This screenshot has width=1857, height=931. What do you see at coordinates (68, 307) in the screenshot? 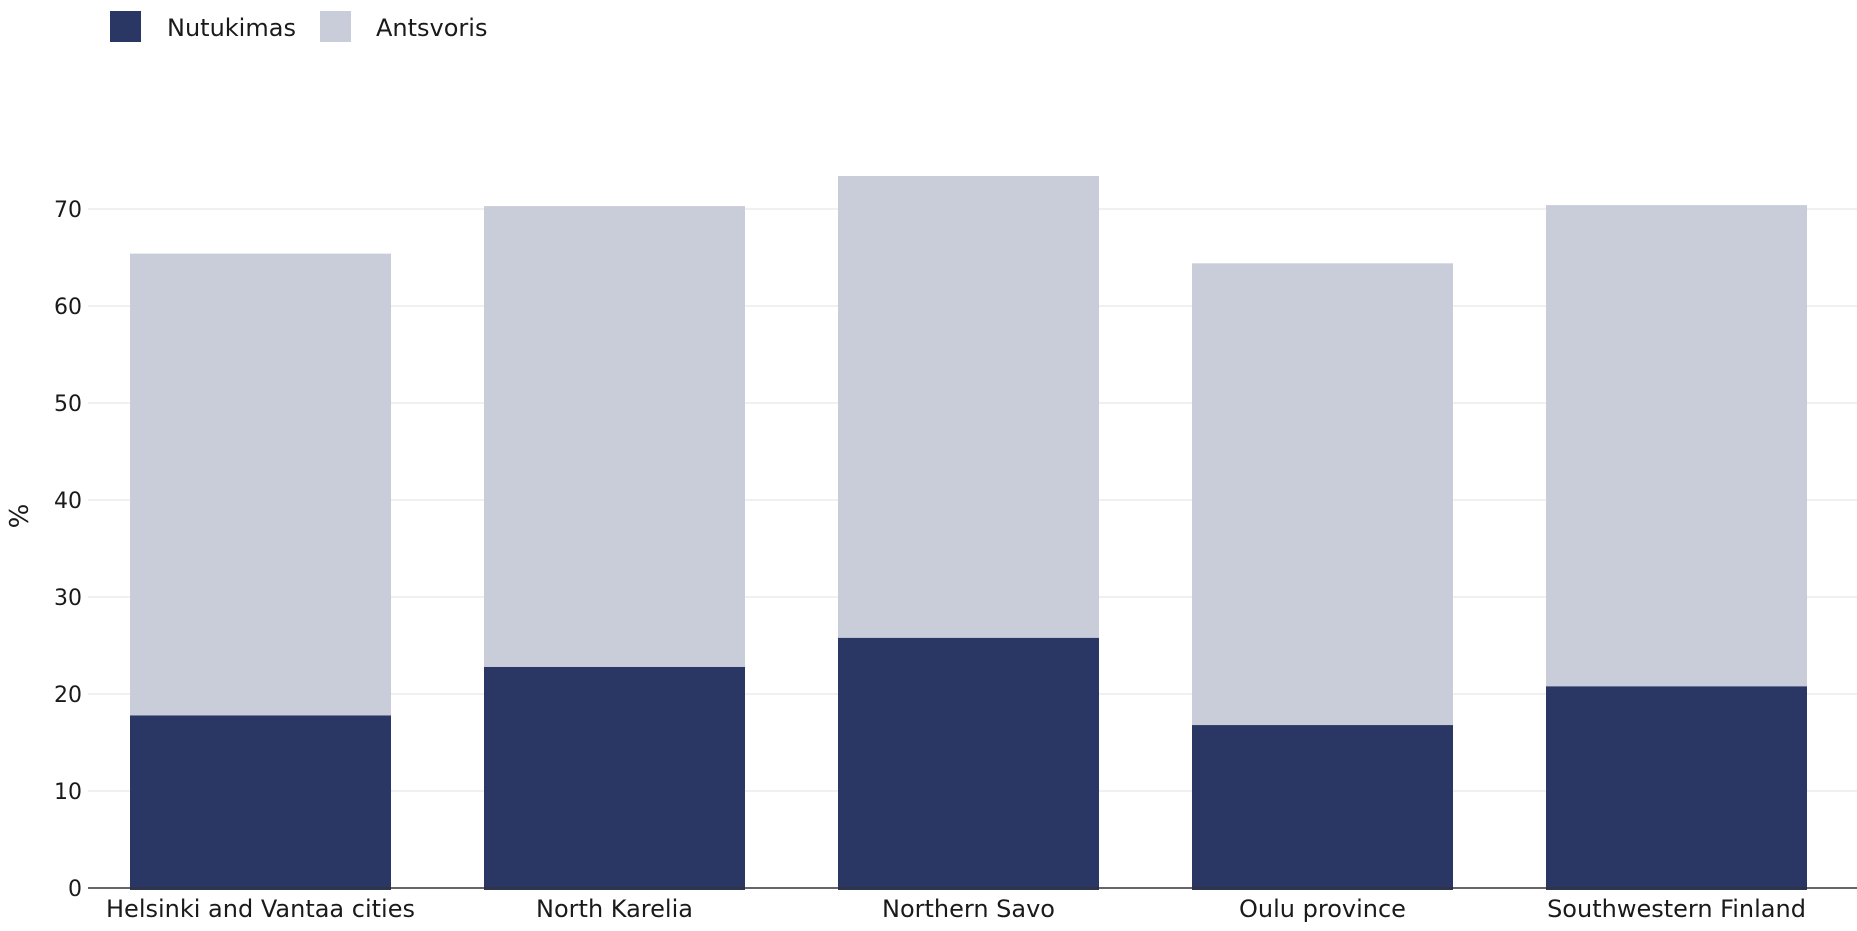
I see `y-tick-label: 60` at bounding box center [68, 307].